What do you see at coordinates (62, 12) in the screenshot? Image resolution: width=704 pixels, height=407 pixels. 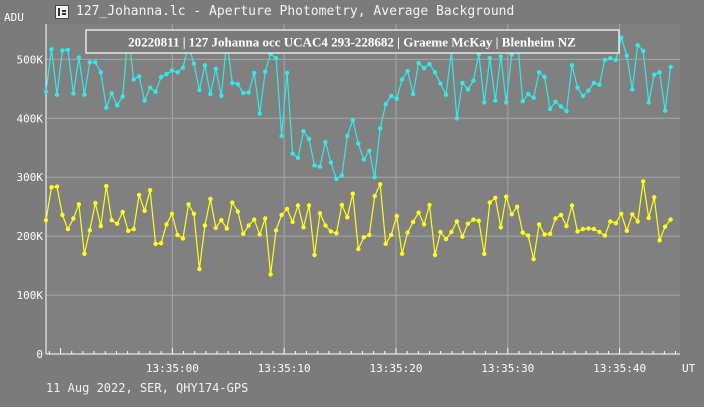 I see `photometry-app-icon` at bounding box center [62, 12].